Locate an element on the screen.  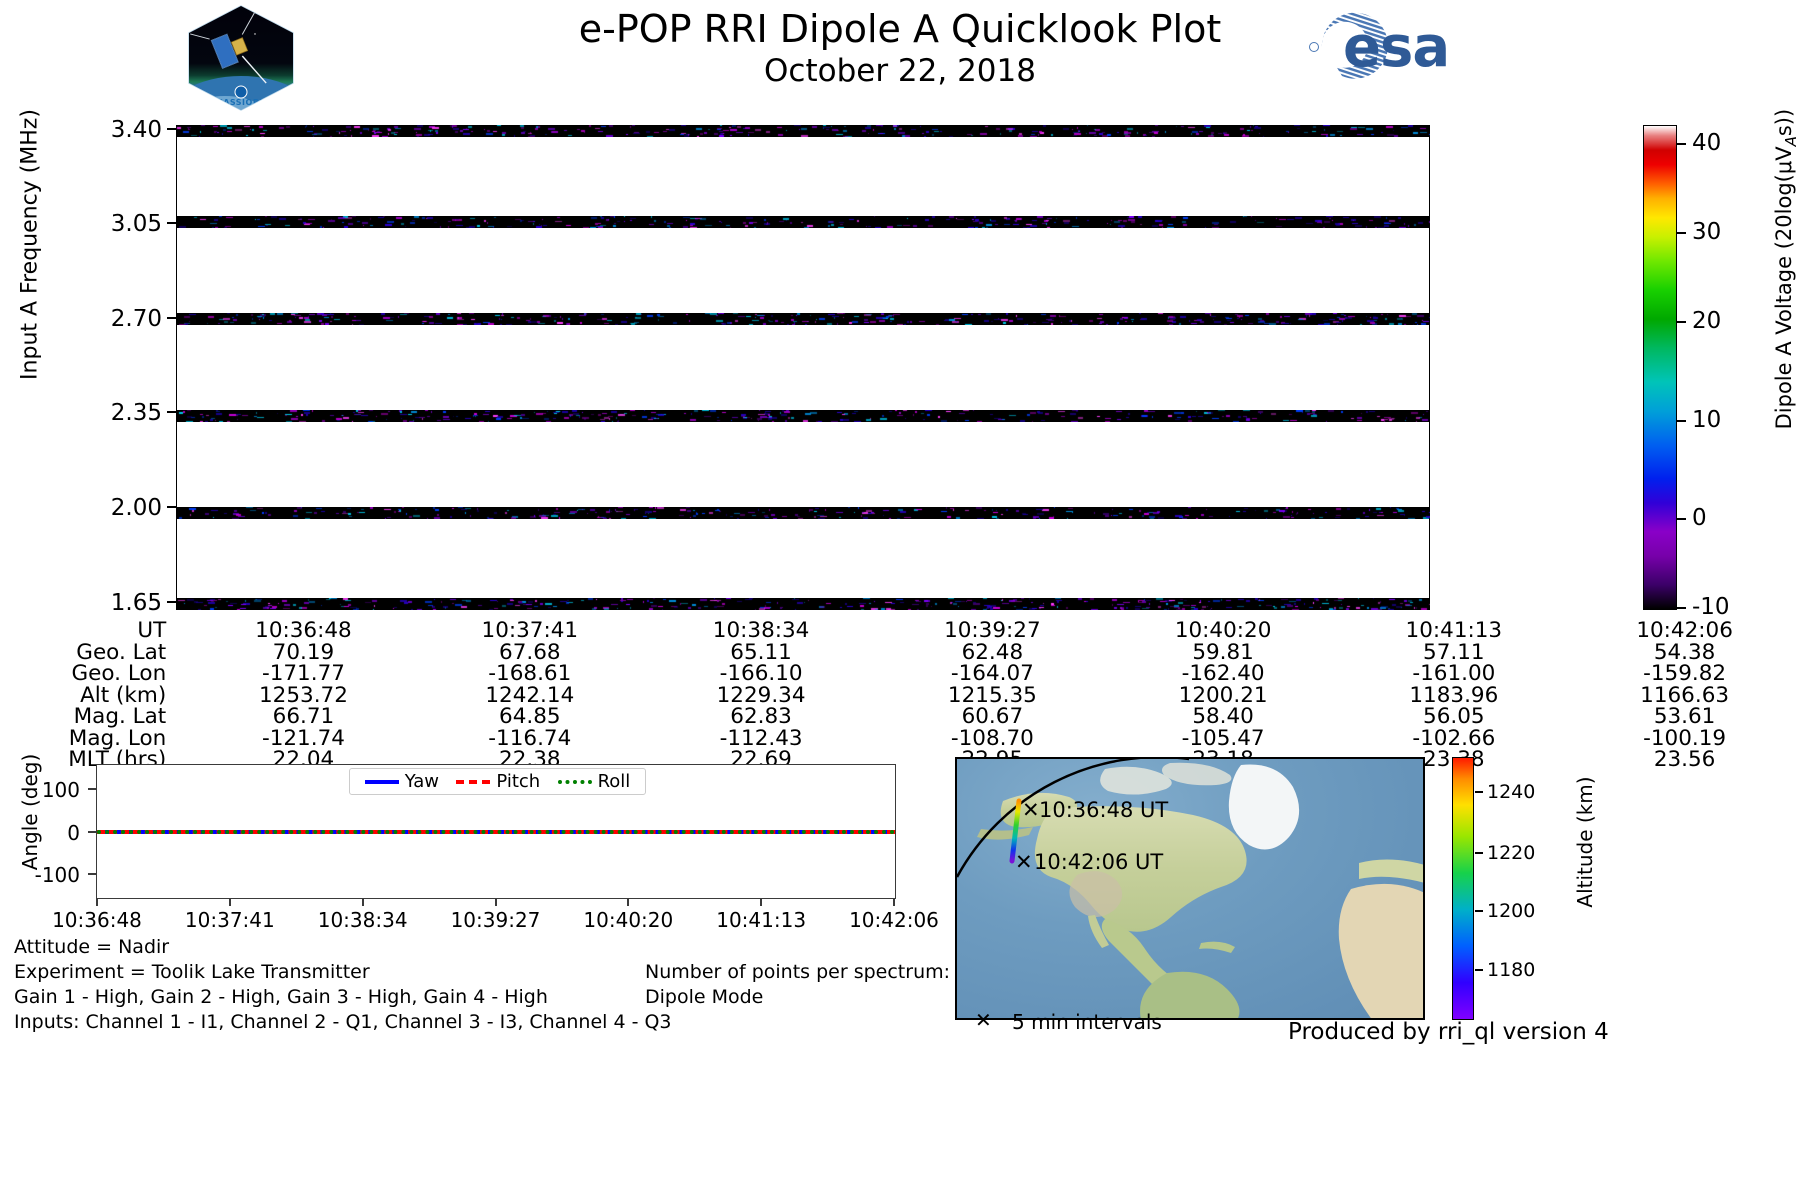
ephemeris-cell: 1242.14 is located at coordinates (530, 695).